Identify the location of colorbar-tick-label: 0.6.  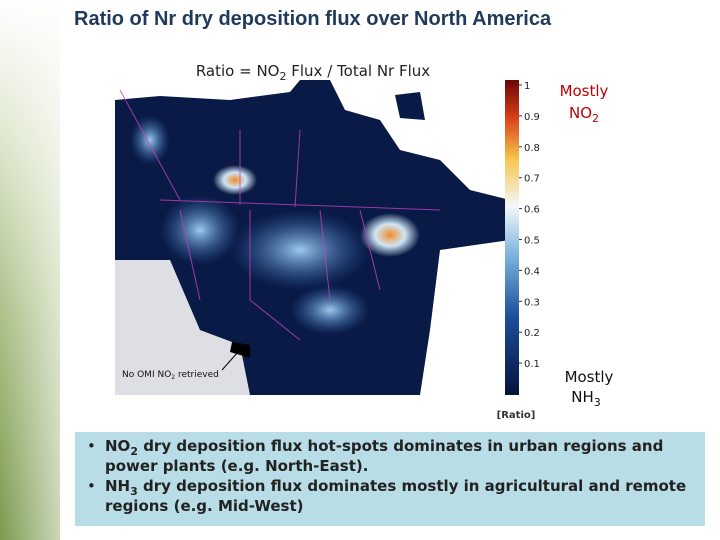
(532, 210).